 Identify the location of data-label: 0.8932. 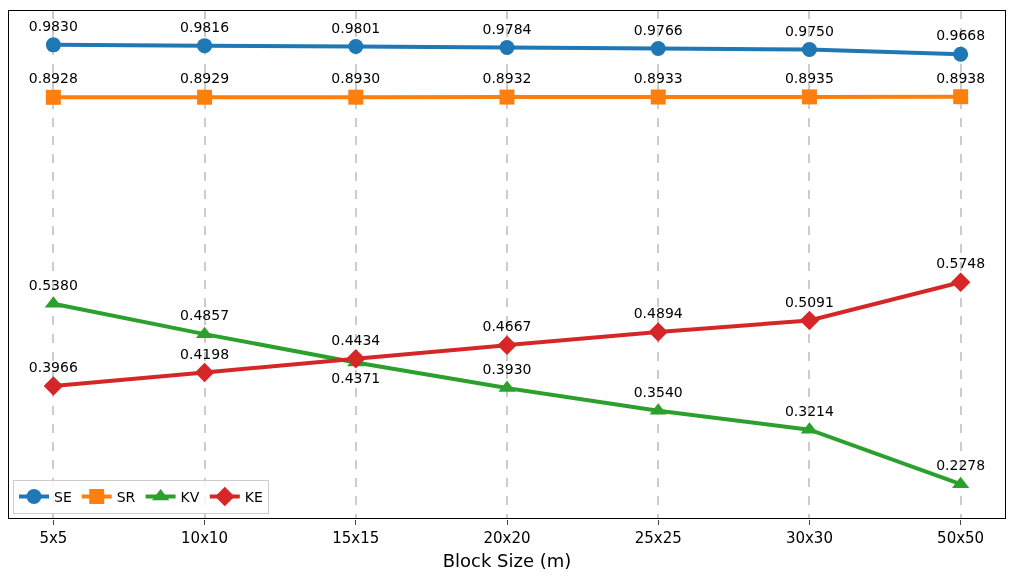
(507, 78).